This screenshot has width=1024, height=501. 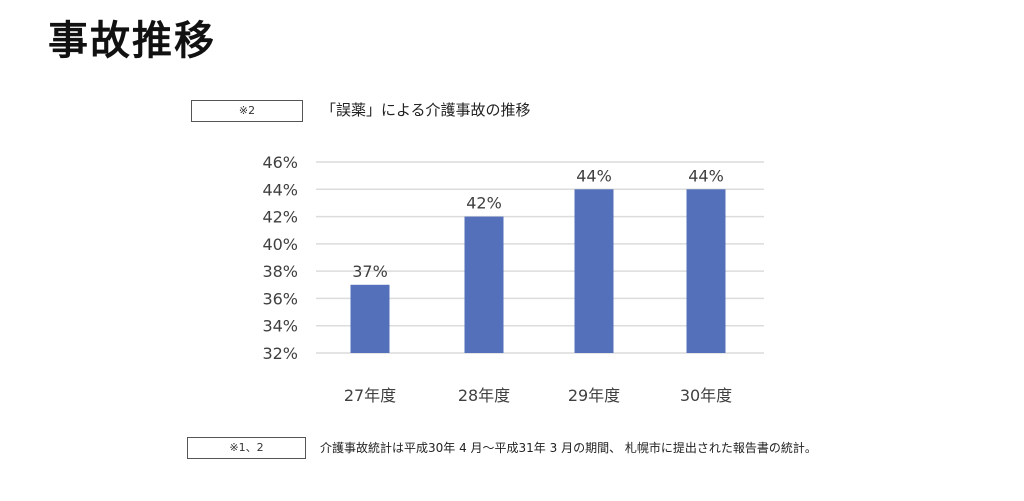 I want to click on chart-heading: 「誤薬」による介護事故の推移, so click(x=426, y=110).